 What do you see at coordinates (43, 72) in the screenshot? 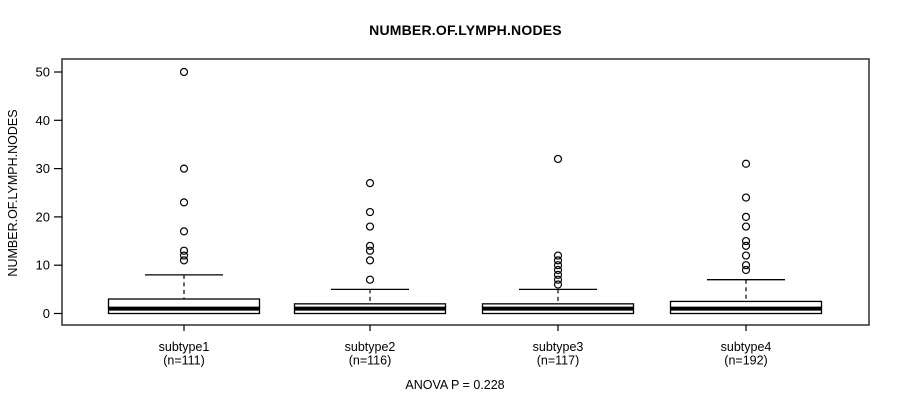
I see `y-tick-label: 50` at bounding box center [43, 72].